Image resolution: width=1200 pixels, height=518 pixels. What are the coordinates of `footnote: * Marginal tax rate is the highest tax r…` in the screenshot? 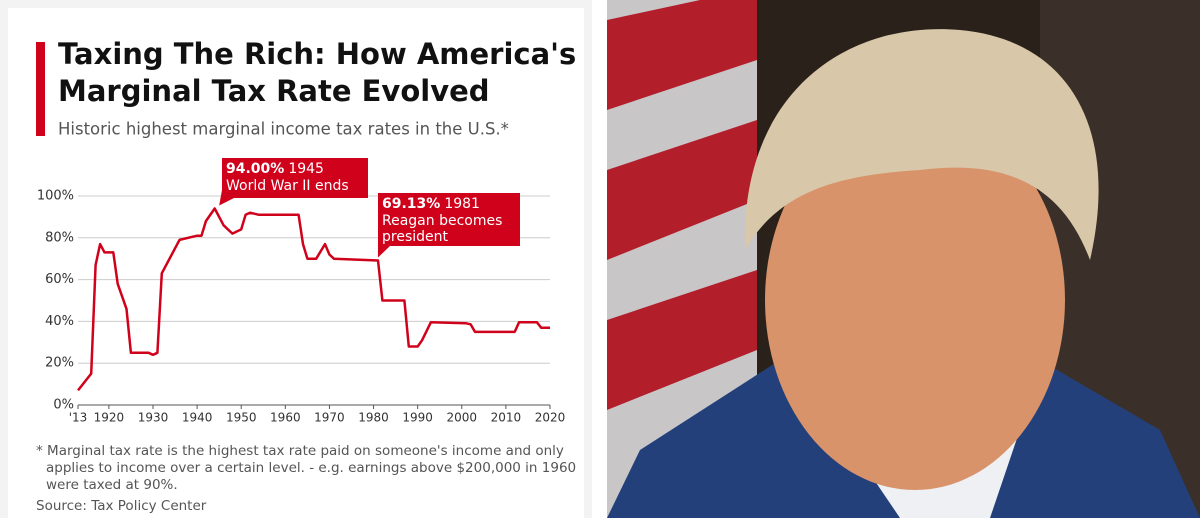 It's located at (300, 451).